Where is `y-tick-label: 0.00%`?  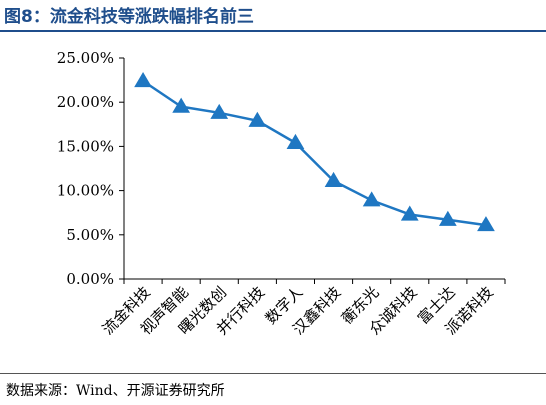 y-tick-label: 0.00% is located at coordinates (90, 279).